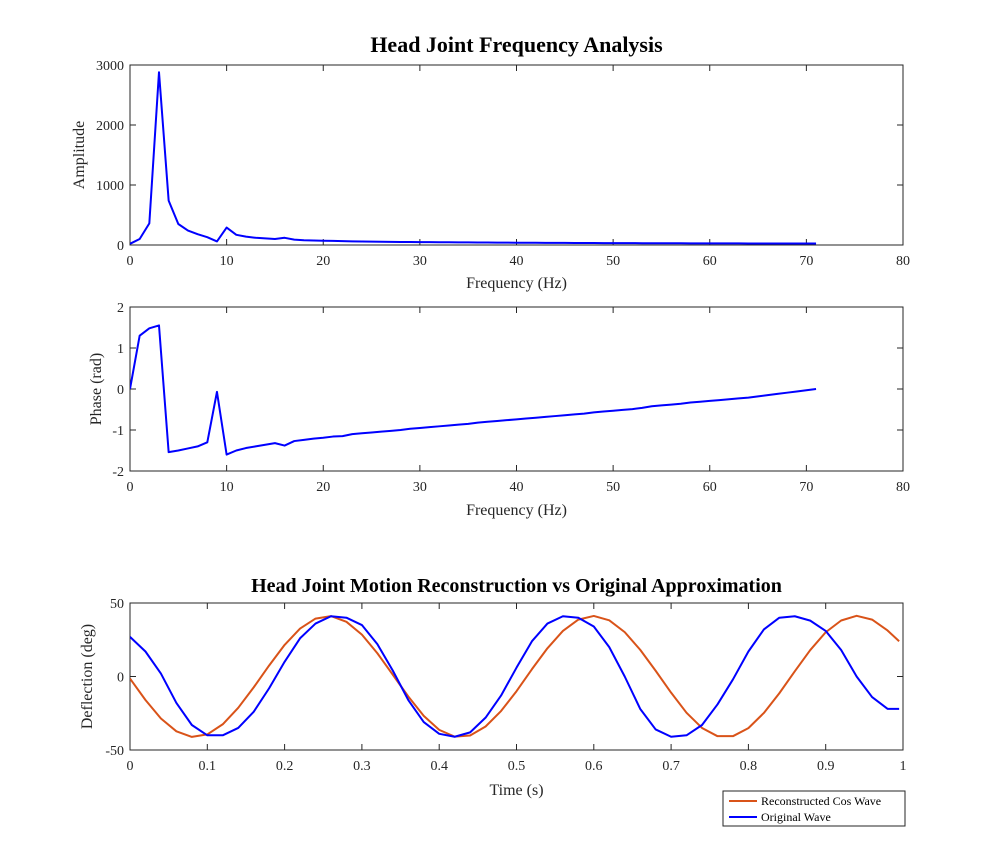 Image resolution: width=998 pixels, height=851 pixels. What do you see at coordinates (814, 808) in the screenshot?
I see `legend: Reconstructed Cos Wave Original Wave` at bounding box center [814, 808].